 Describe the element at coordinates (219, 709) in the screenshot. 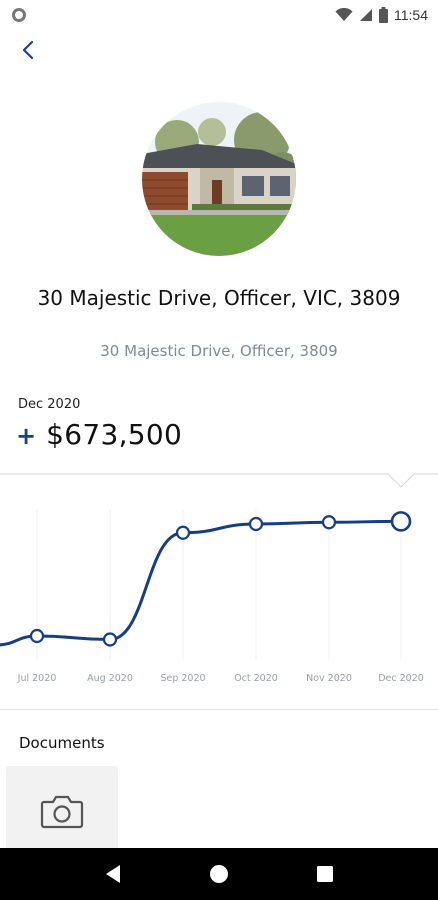

I see `divider` at that location.